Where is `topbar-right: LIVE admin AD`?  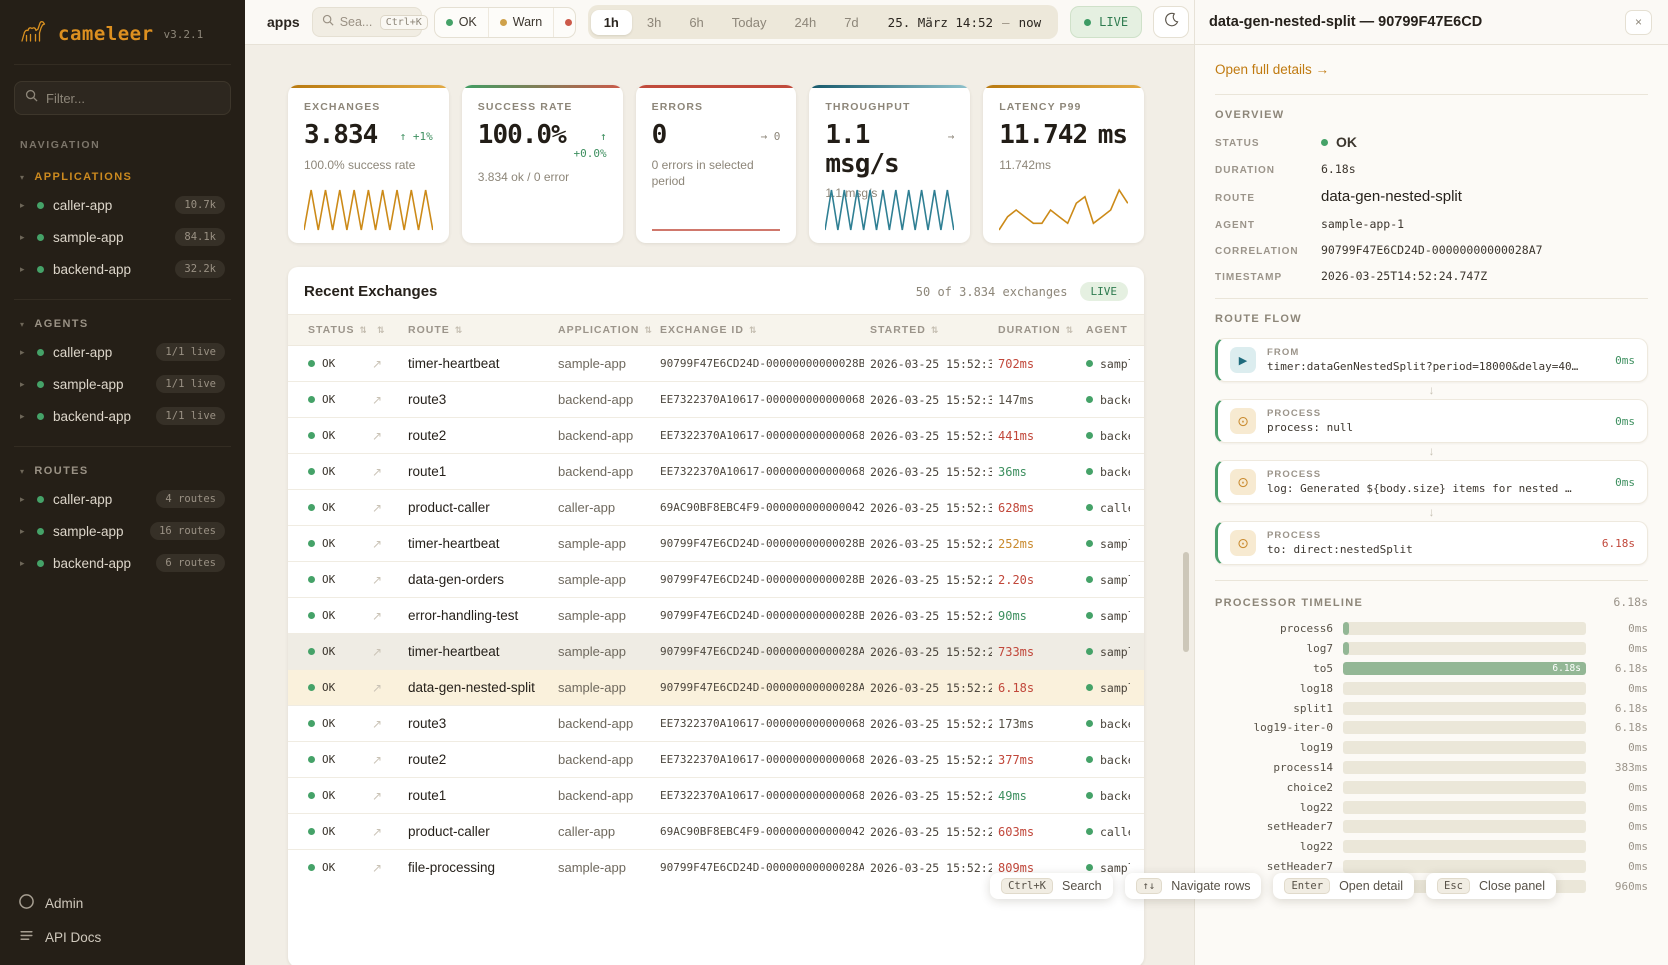
topbar-right: LIVE admin AD is located at coordinates (1132, 22).